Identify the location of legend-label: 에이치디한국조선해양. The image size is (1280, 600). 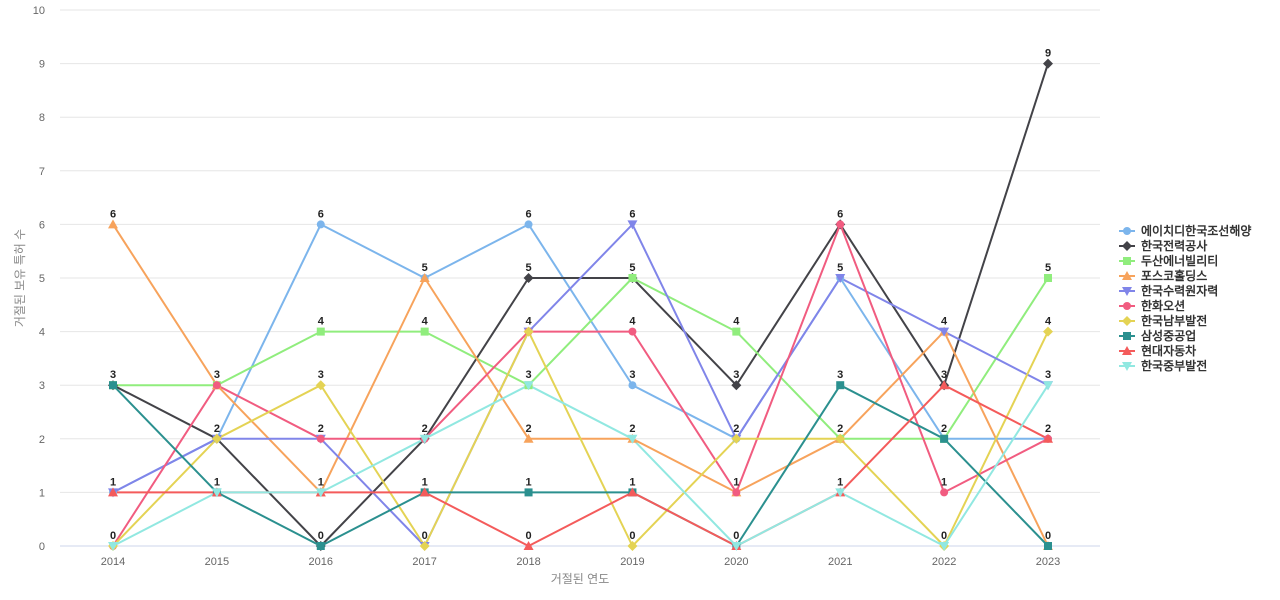
(1196, 230).